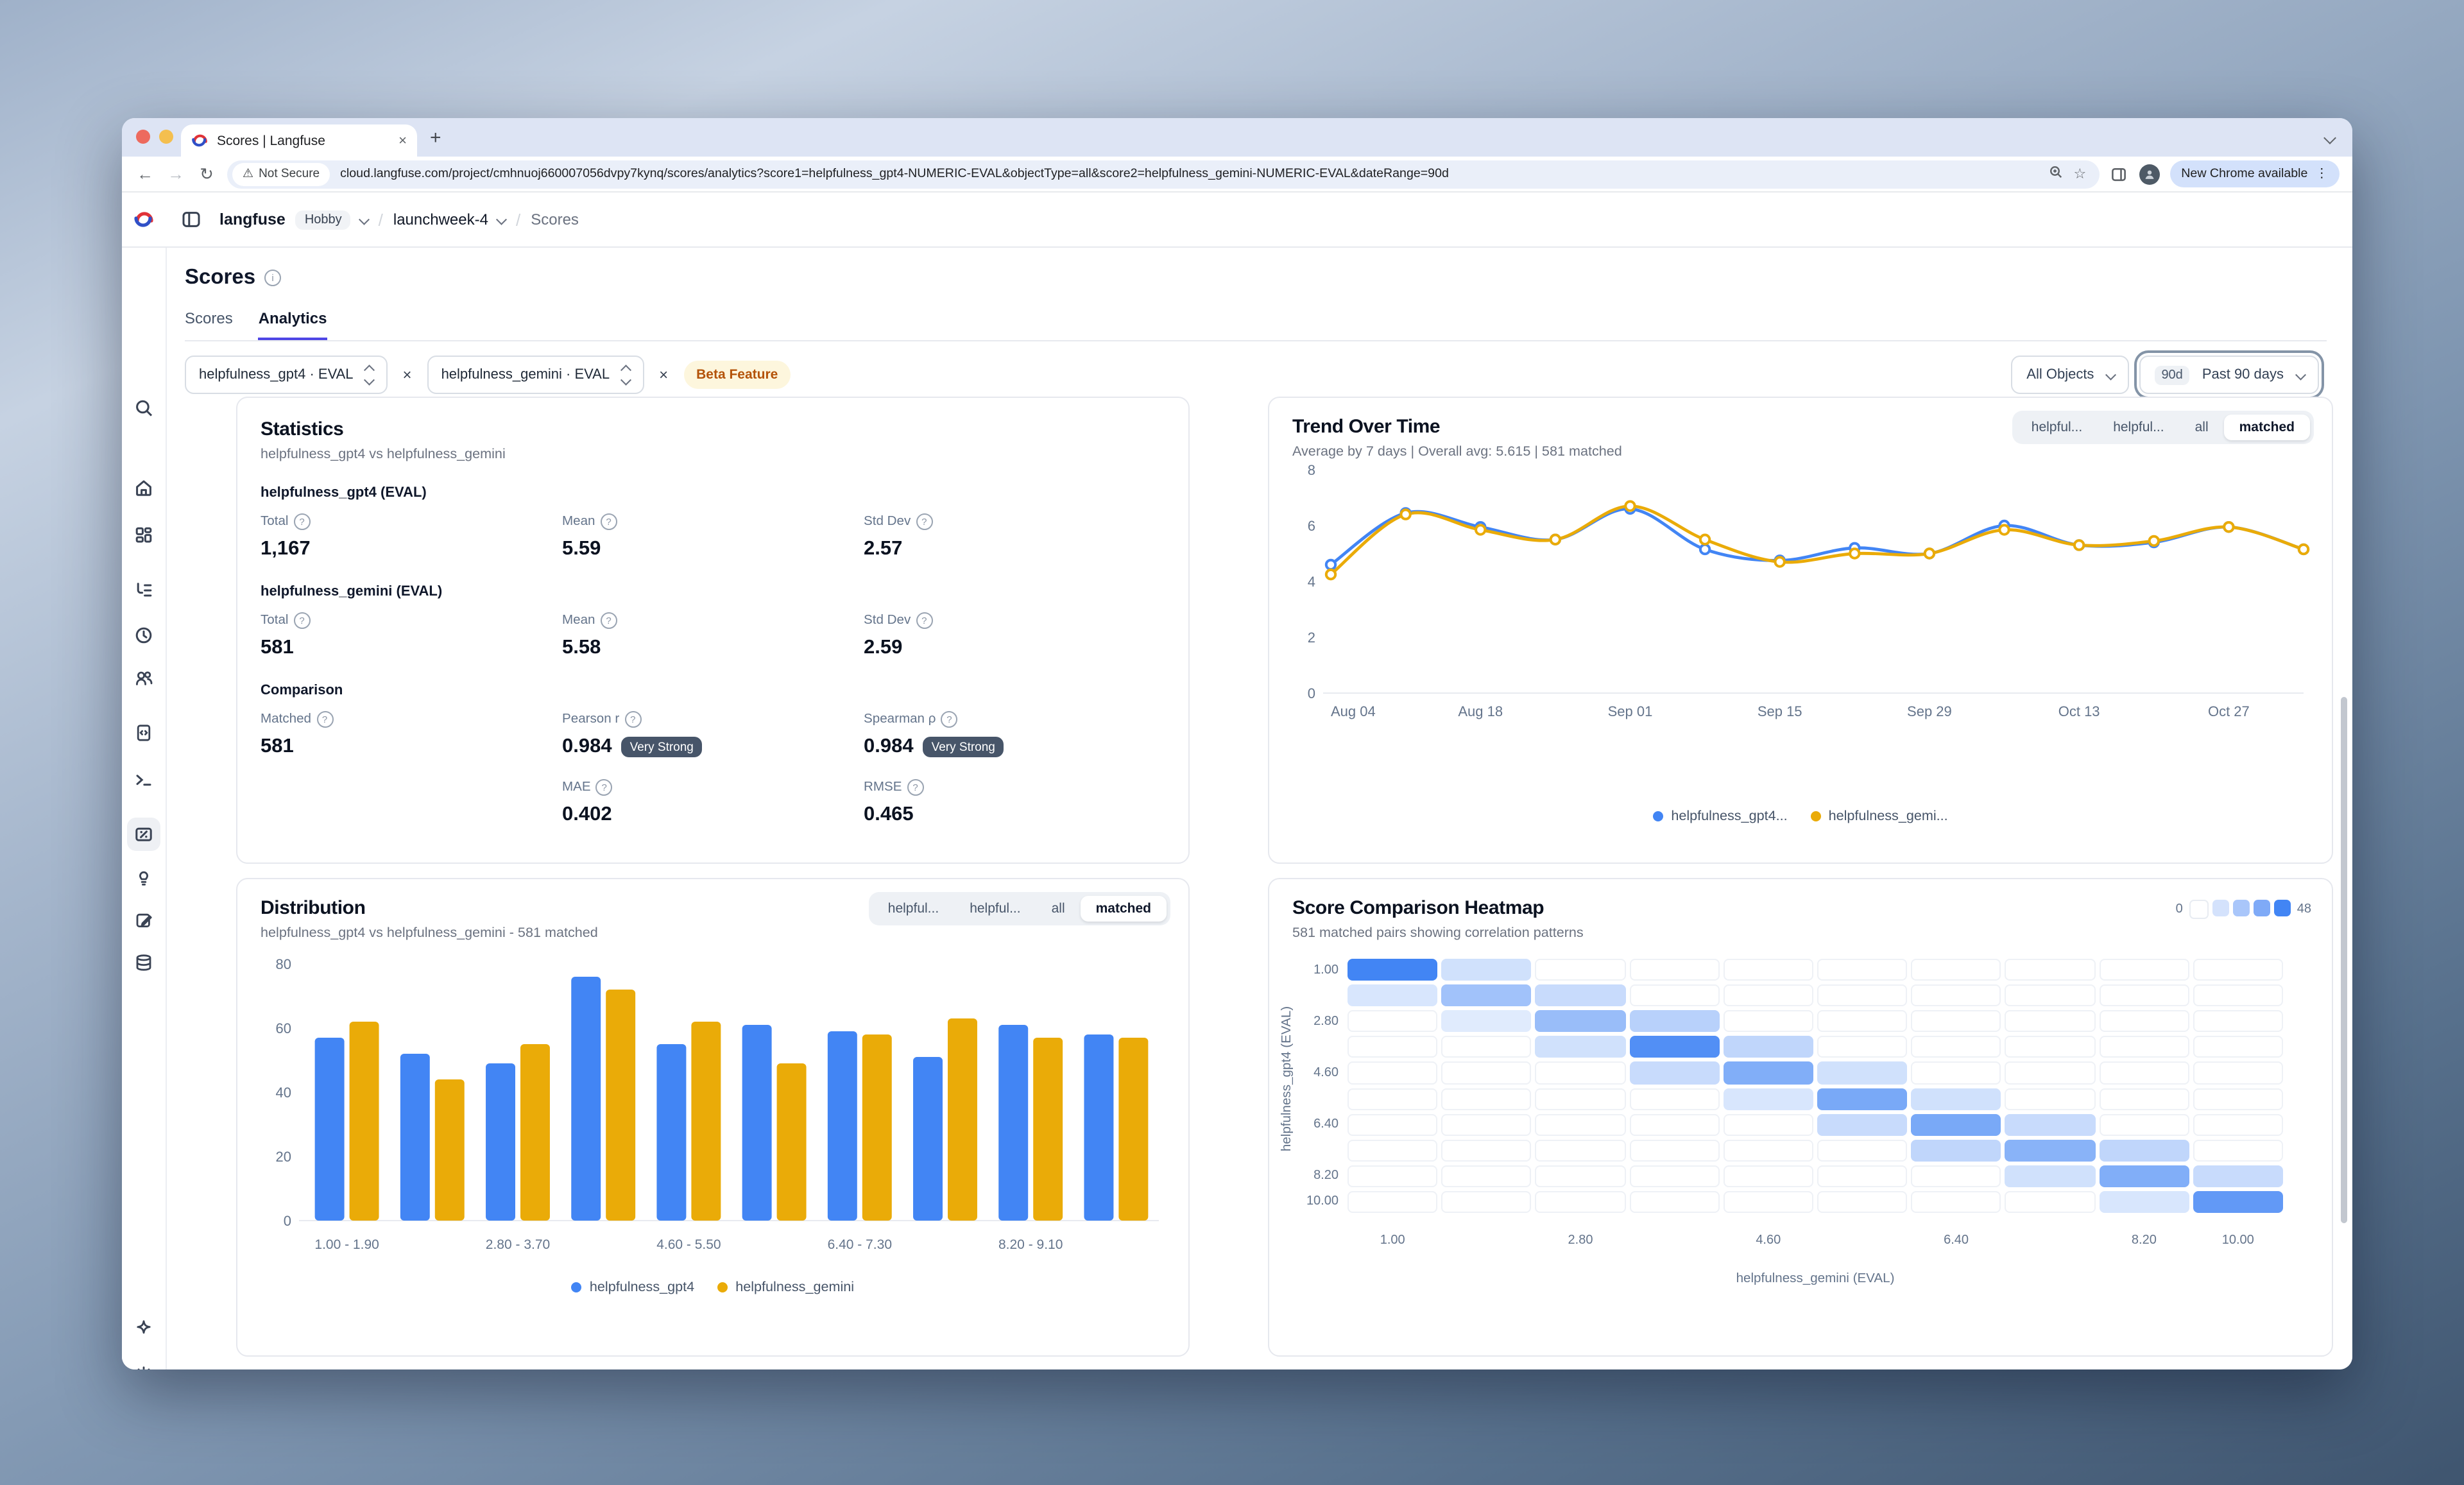 This screenshot has width=2464, height=1485. Describe the element at coordinates (176, 174) in the screenshot. I see `forward-button: →` at that location.